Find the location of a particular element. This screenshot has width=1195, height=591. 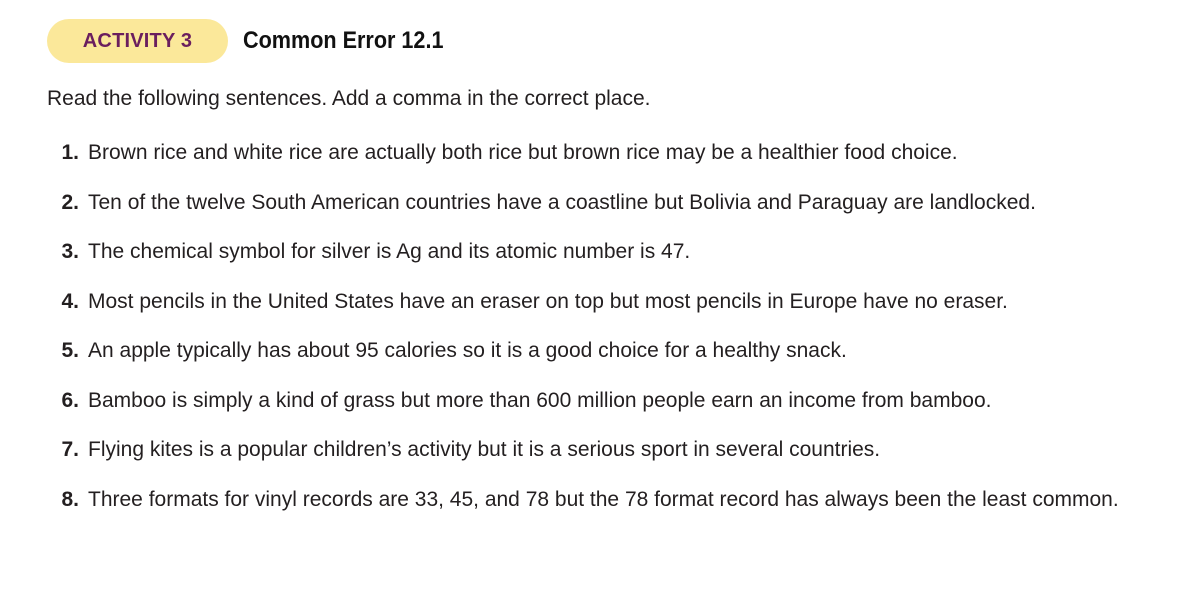

activity-header: ACTIVITY 3 Common Error 12.1 is located at coordinates (256, 41).